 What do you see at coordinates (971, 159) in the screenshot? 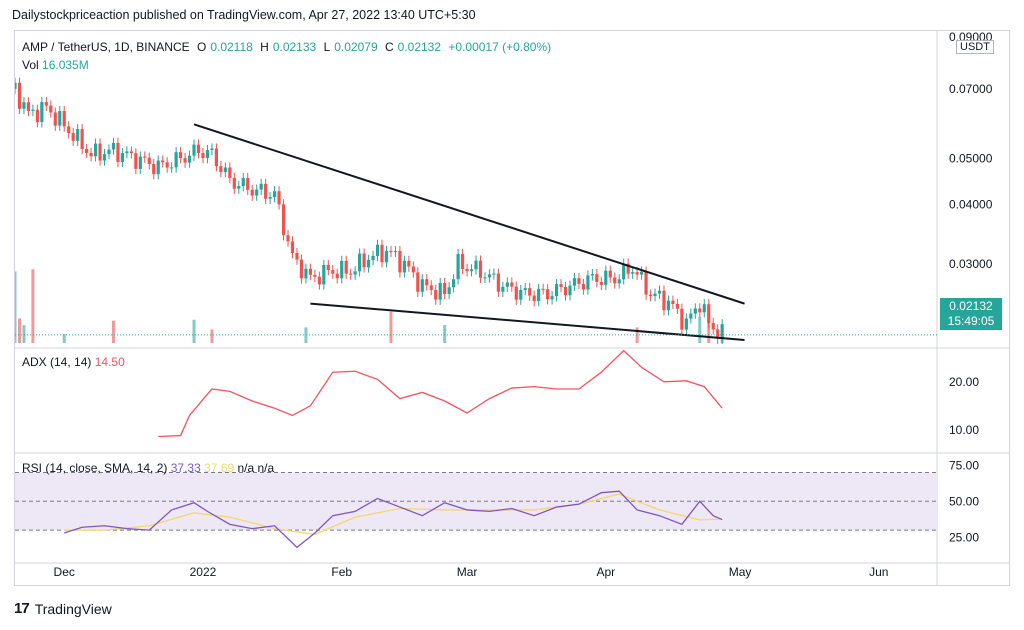
I see `price-tick-label: 0.05000` at bounding box center [971, 159].